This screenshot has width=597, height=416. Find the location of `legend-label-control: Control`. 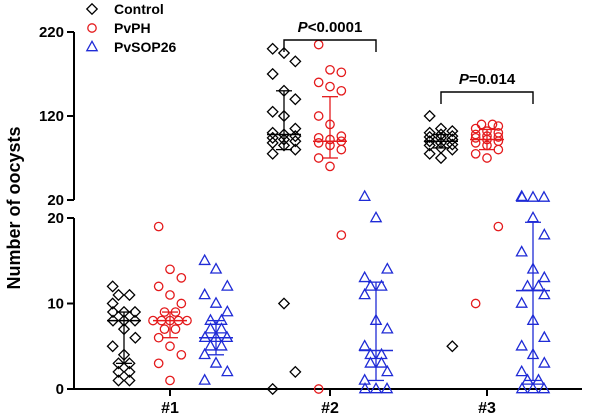

legend-label-control: Control is located at coordinates (139, 9).